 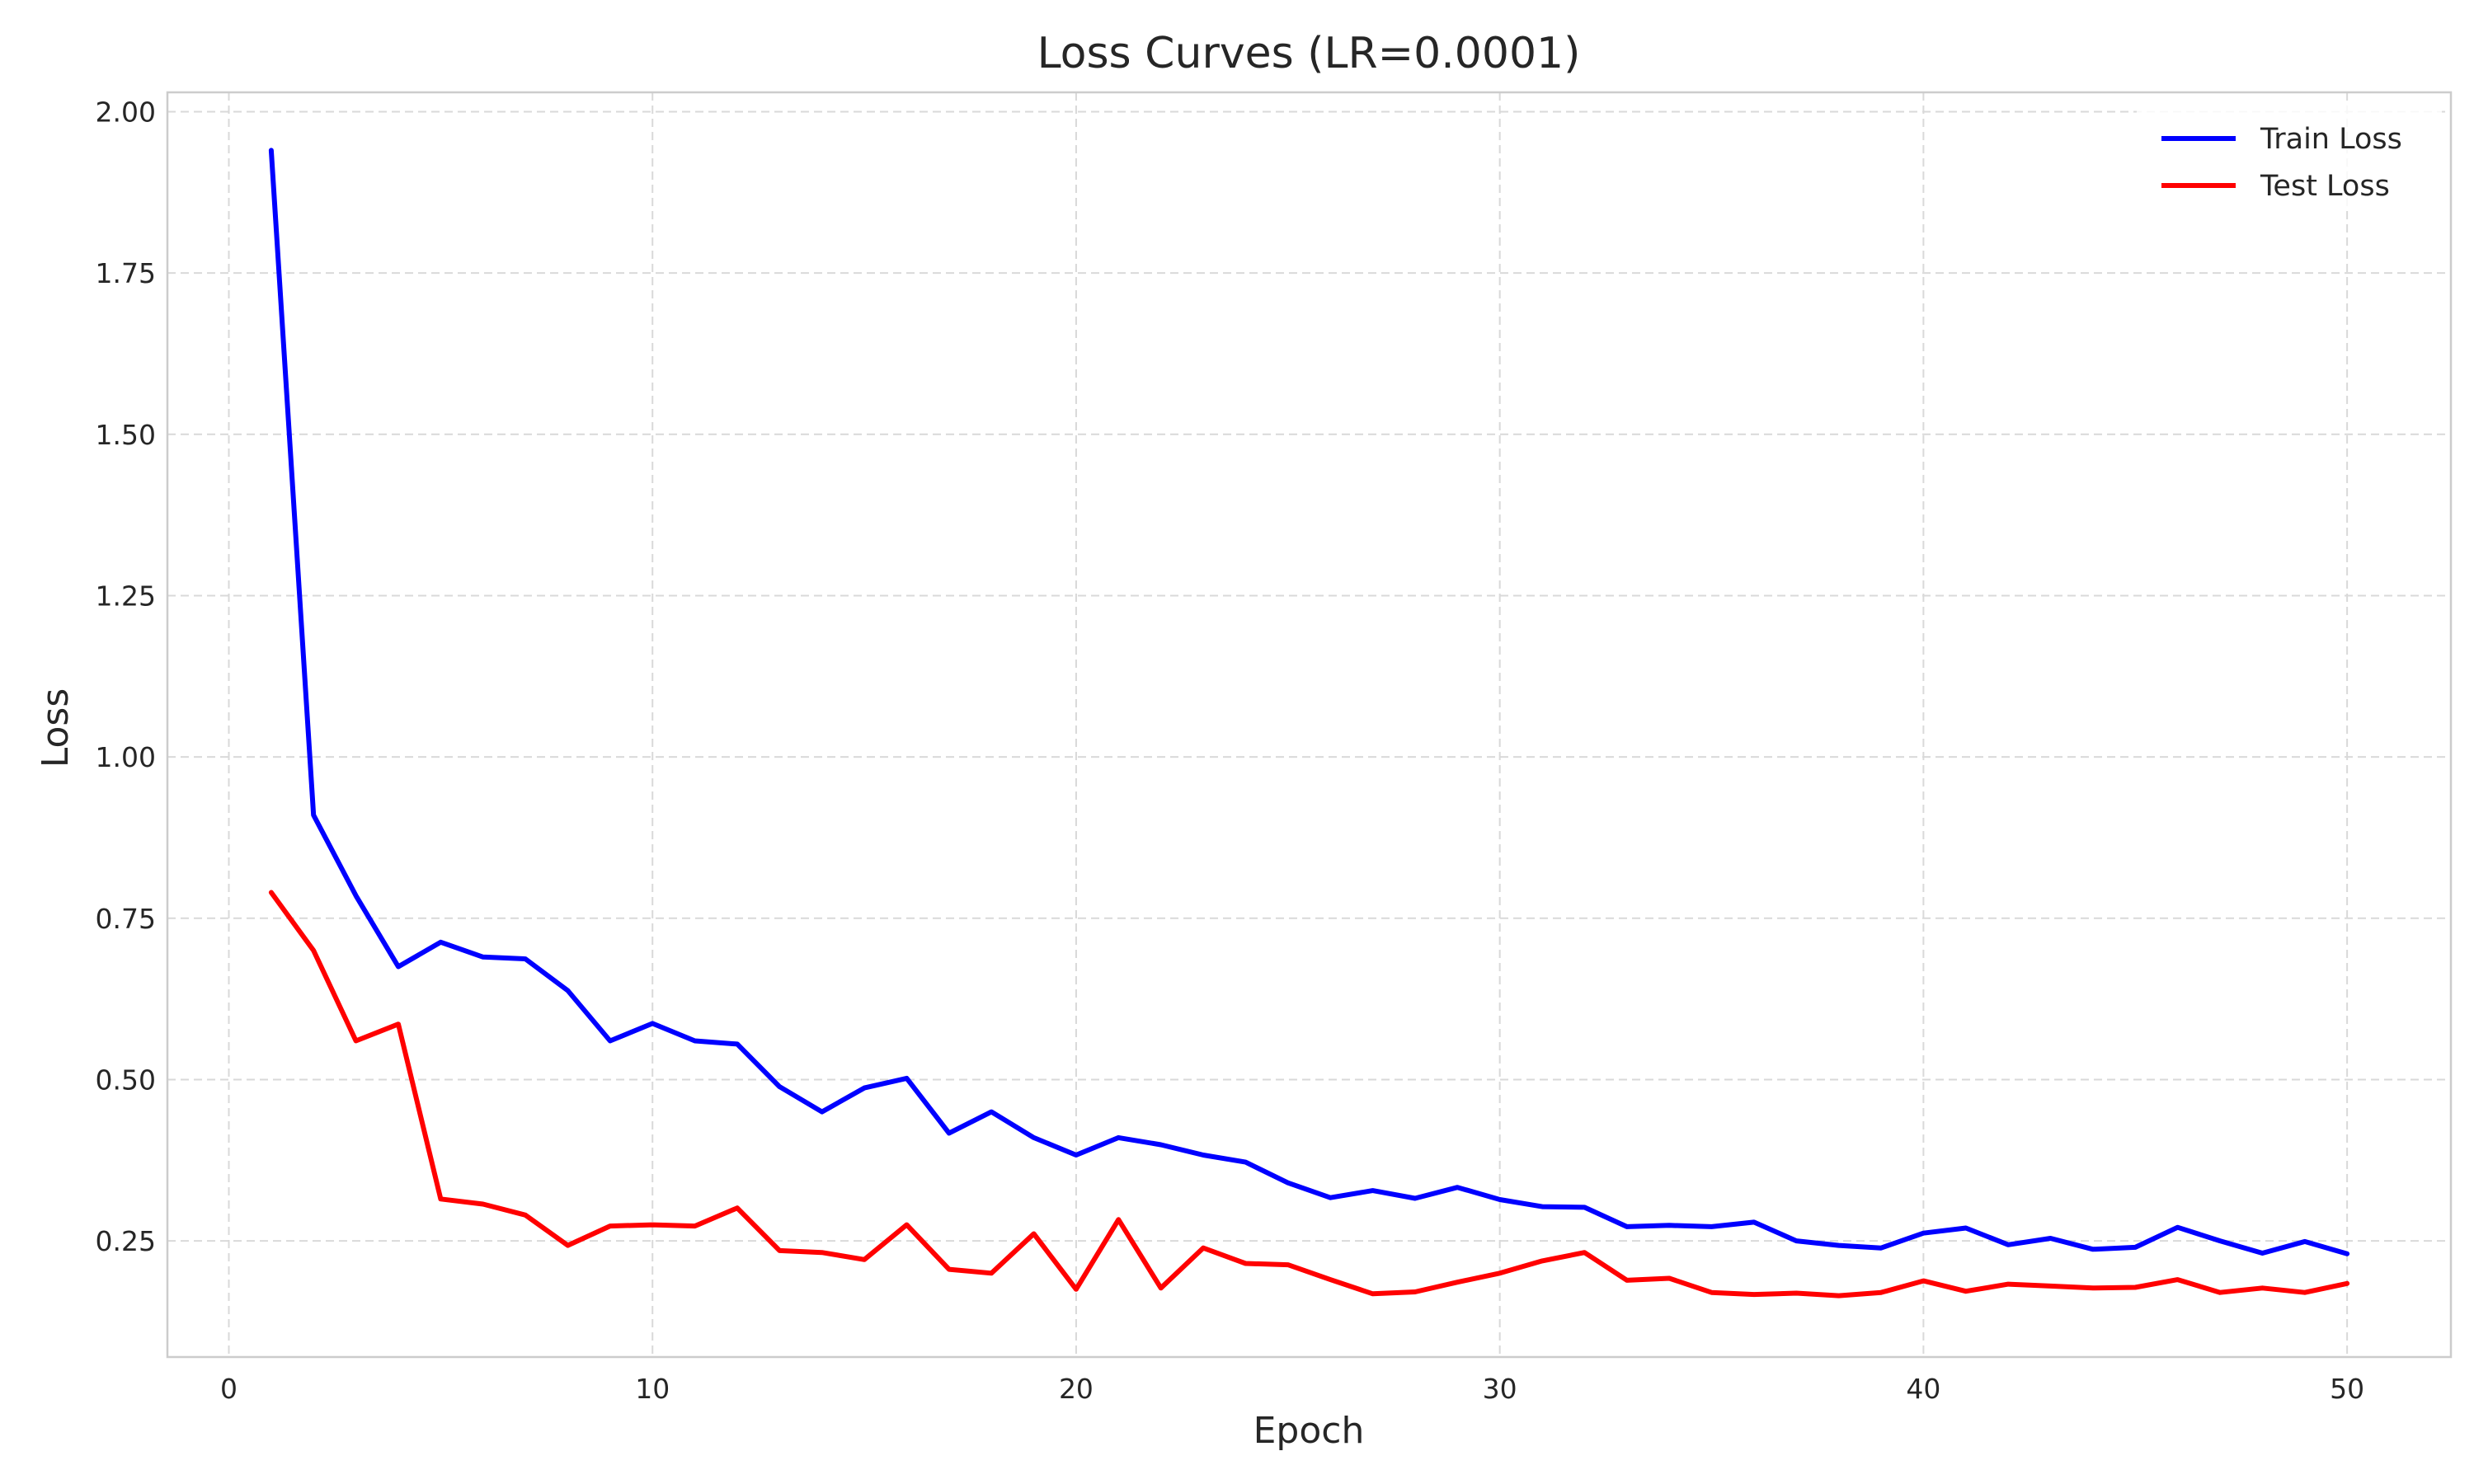 I want to click on legend: Train Loss Test Loss, so click(x=2289, y=157).